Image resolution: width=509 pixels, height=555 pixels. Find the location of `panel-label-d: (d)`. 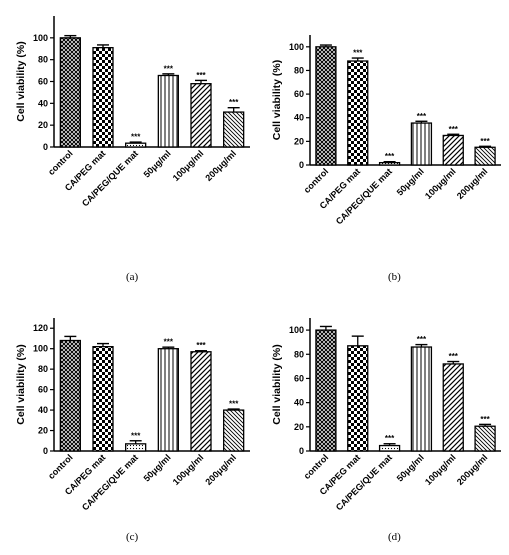

panel-label-d: (d) is located at coordinates (394, 537).